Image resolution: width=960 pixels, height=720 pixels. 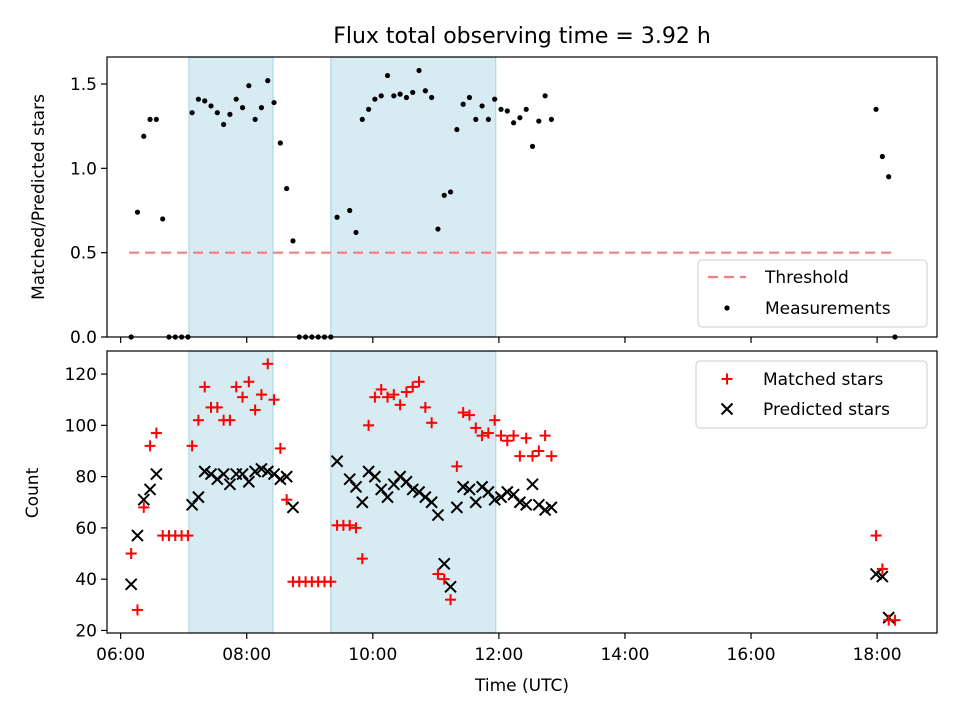 I want to click on y-tick-label: 120, so click(x=81, y=375).